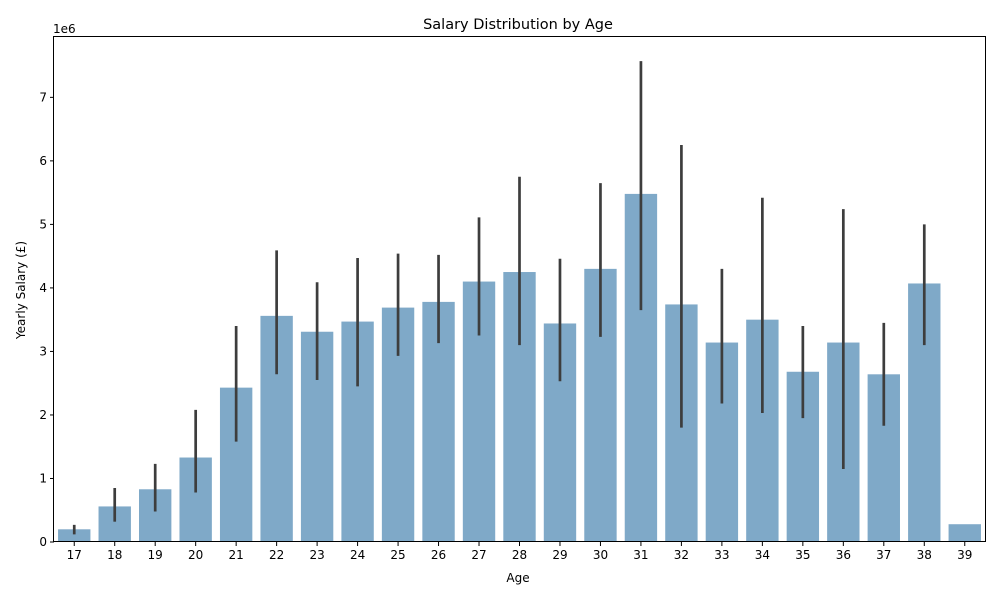 The height and width of the screenshot is (604, 1000). What do you see at coordinates (478, 555) in the screenshot?
I see `x-tick-label-27: 27` at bounding box center [478, 555].